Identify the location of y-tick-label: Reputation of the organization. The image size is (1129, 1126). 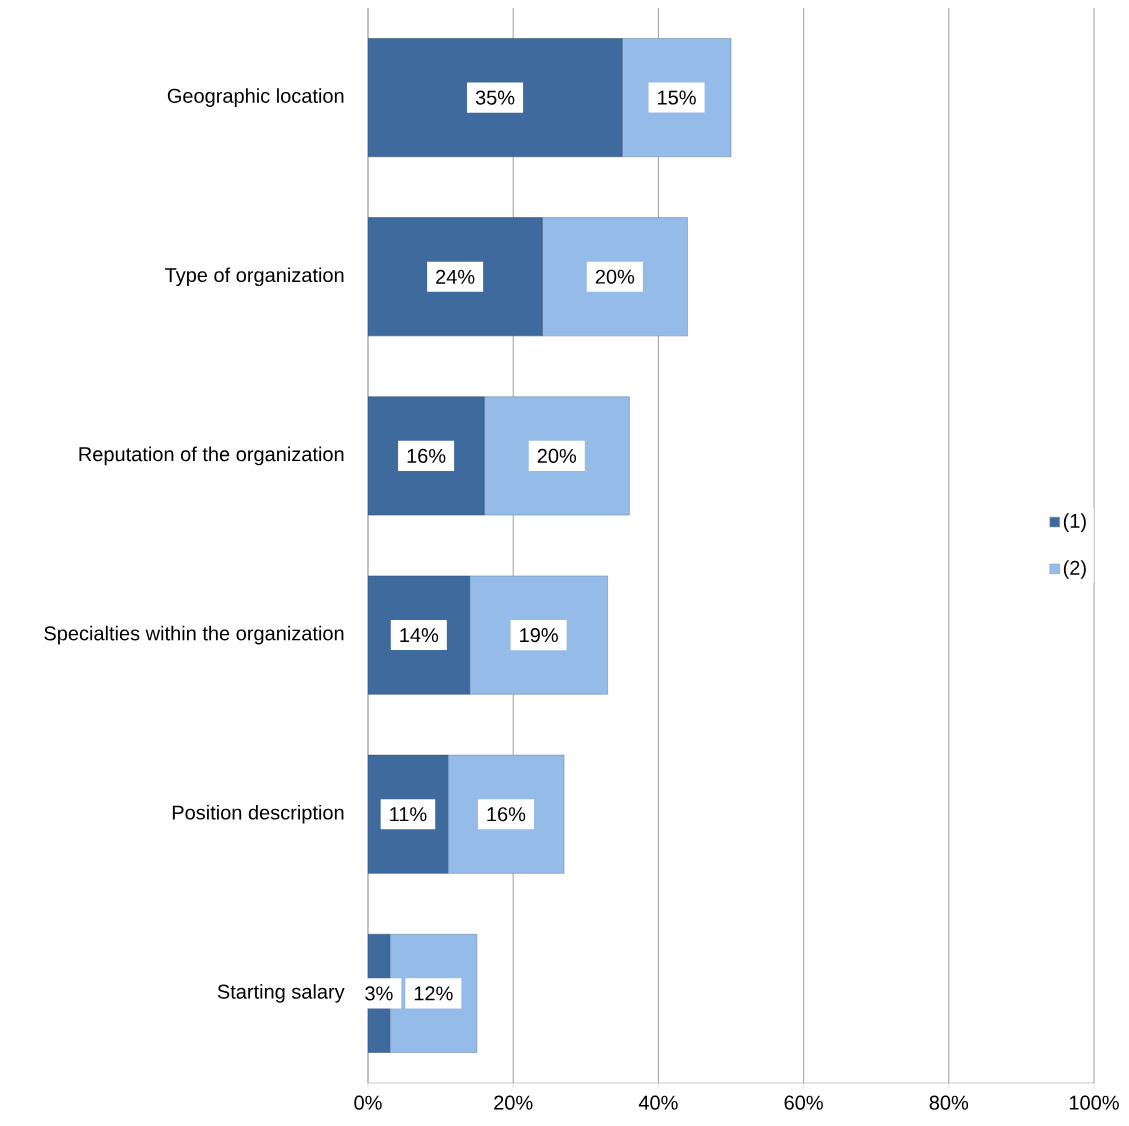
(211, 456).